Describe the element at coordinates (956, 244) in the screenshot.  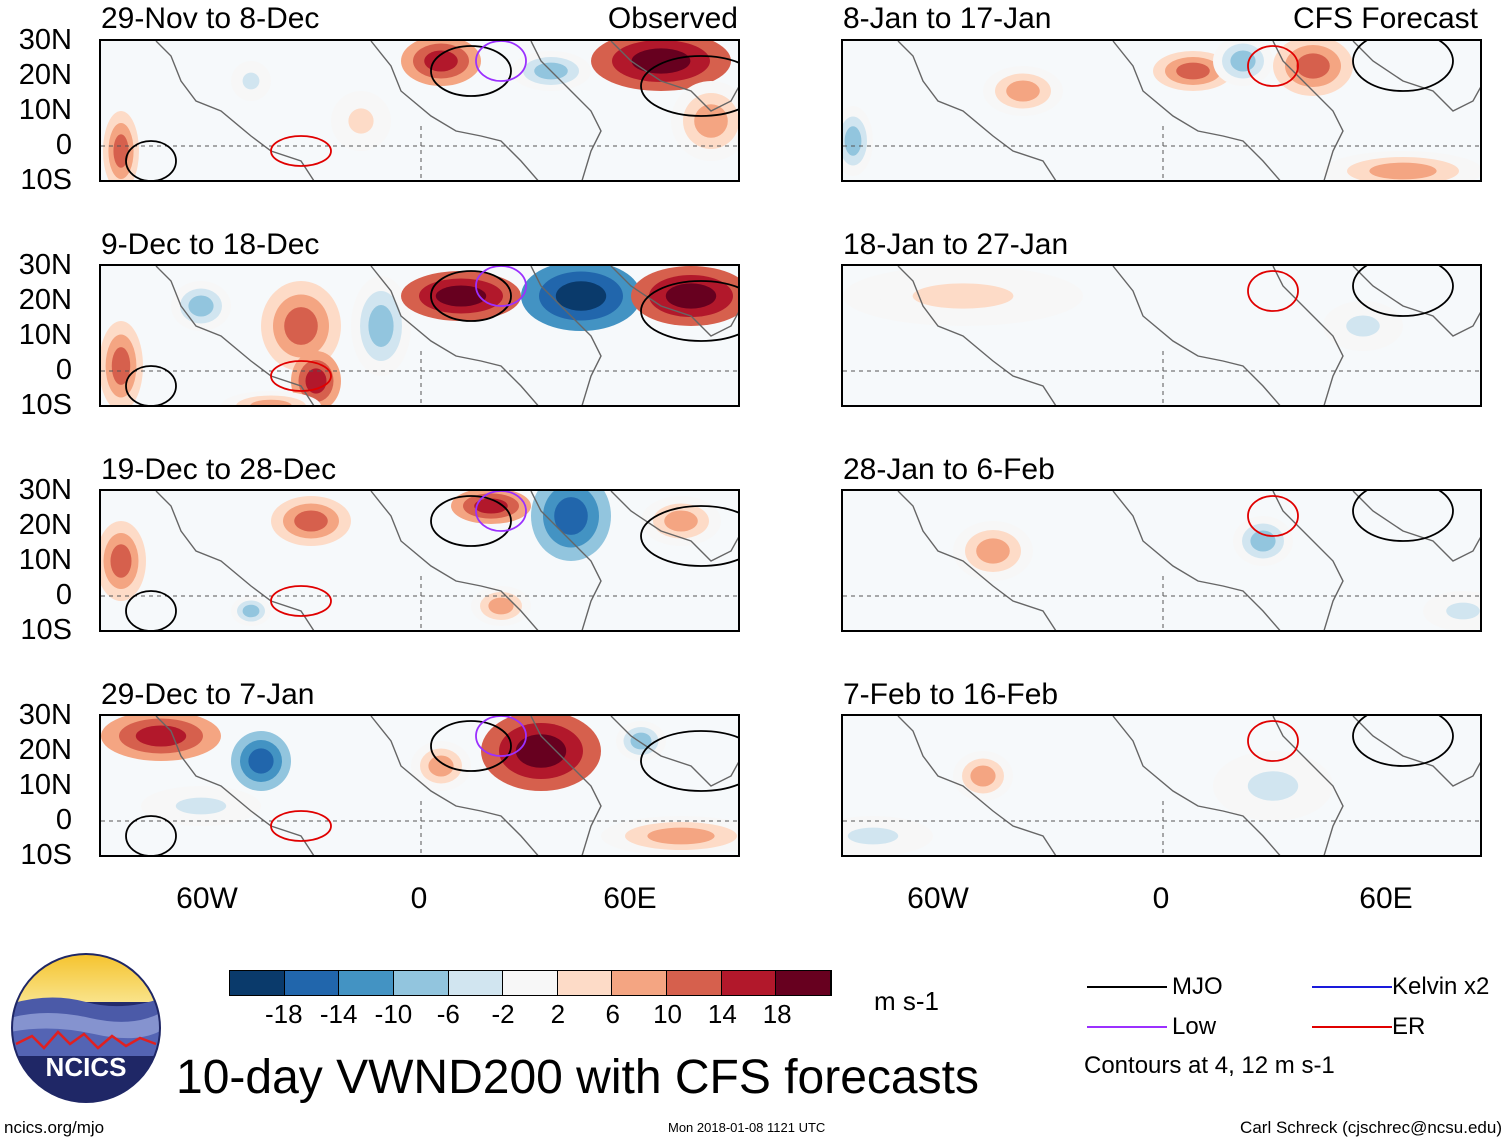
I see `panel-title-fcst-2: 18-Jan to 27-Jan` at that location.